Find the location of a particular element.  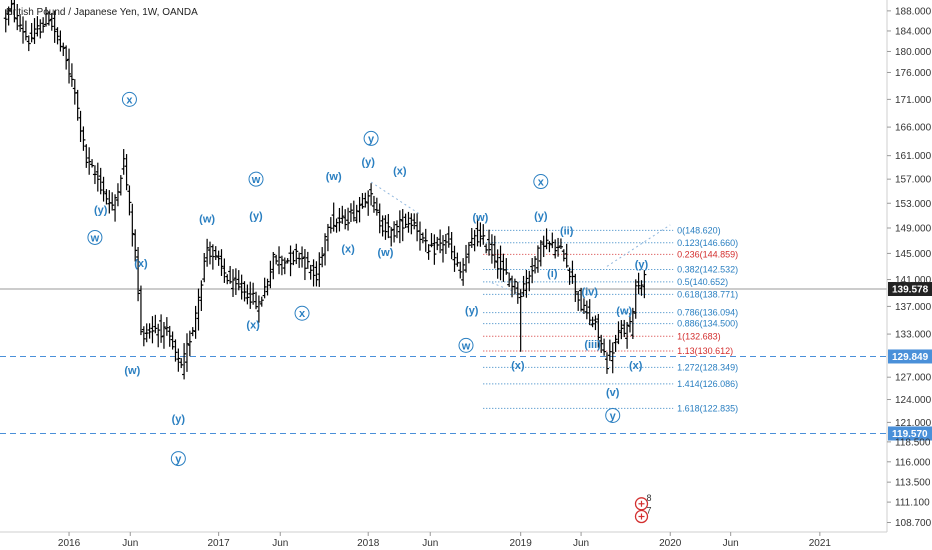

x-tick-label: 2019 is located at coordinates (521, 543).